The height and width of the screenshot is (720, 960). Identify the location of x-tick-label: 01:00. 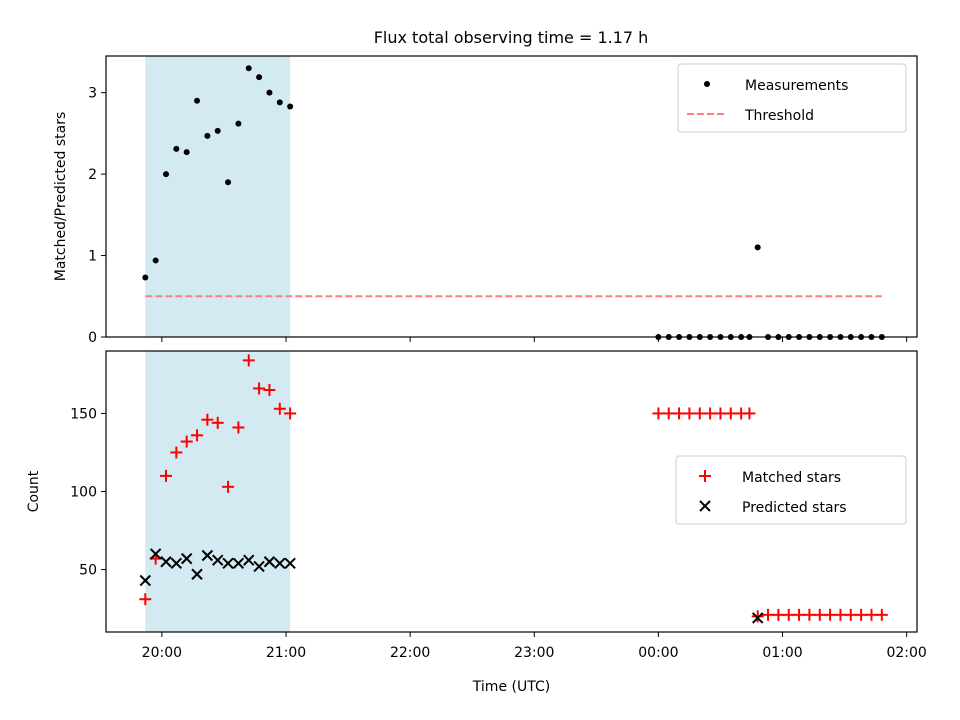
(782, 653).